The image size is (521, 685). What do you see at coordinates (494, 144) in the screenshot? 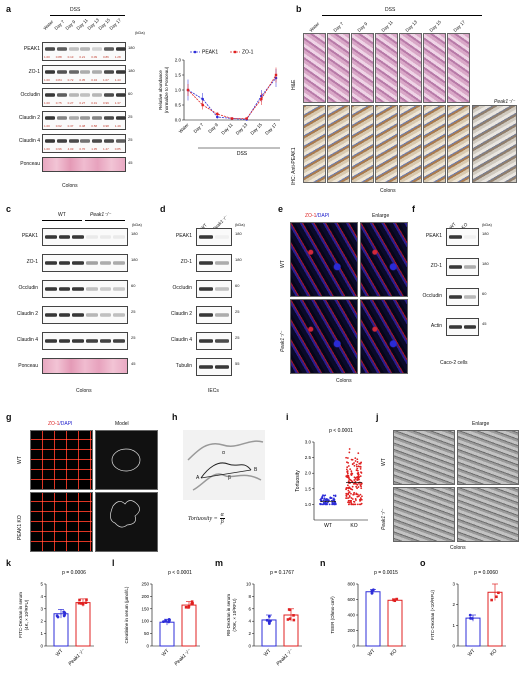
I see `panel-b-ko-ihc` at bounding box center [494, 144].